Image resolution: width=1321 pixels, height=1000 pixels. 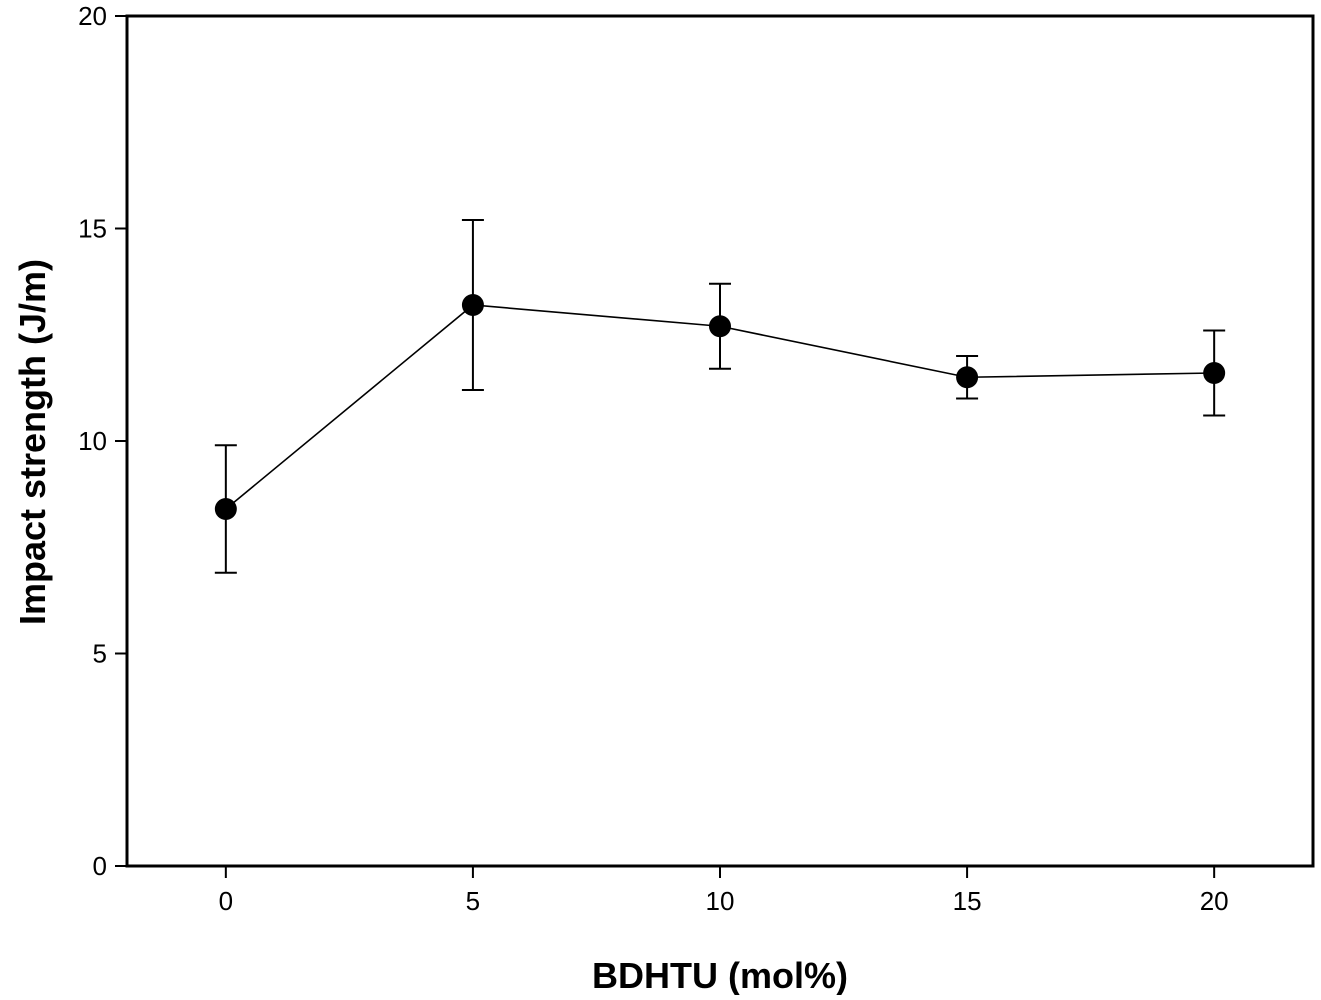 What do you see at coordinates (473, 901) in the screenshot?
I see `x-tick-label: 5` at bounding box center [473, 901].